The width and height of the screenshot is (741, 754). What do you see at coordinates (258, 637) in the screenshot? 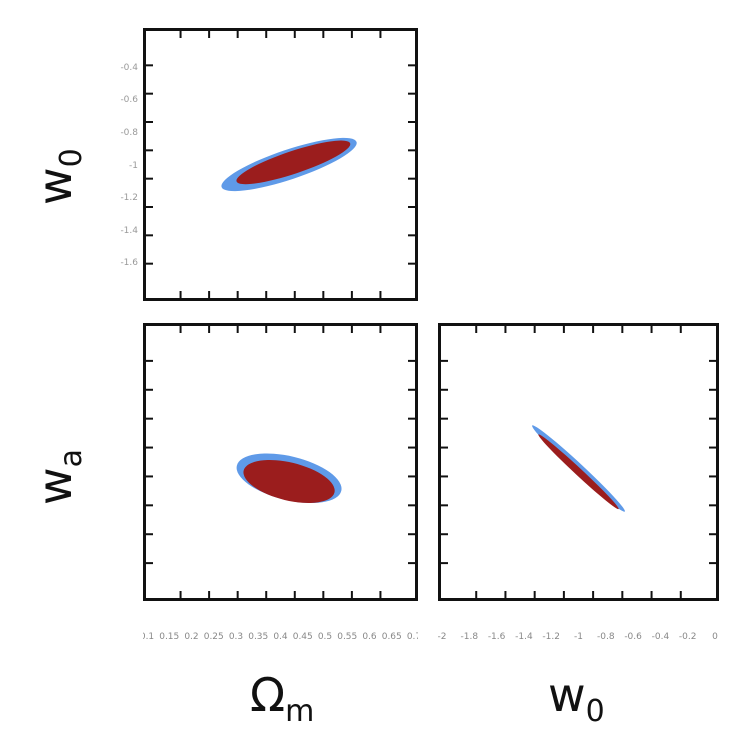
I see `x-tick-label: 0.35` at bounding box center [258, 637].